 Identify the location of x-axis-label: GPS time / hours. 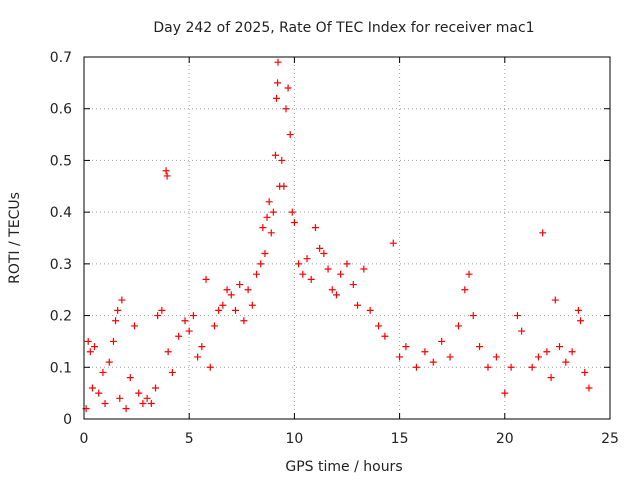
(343, 467).